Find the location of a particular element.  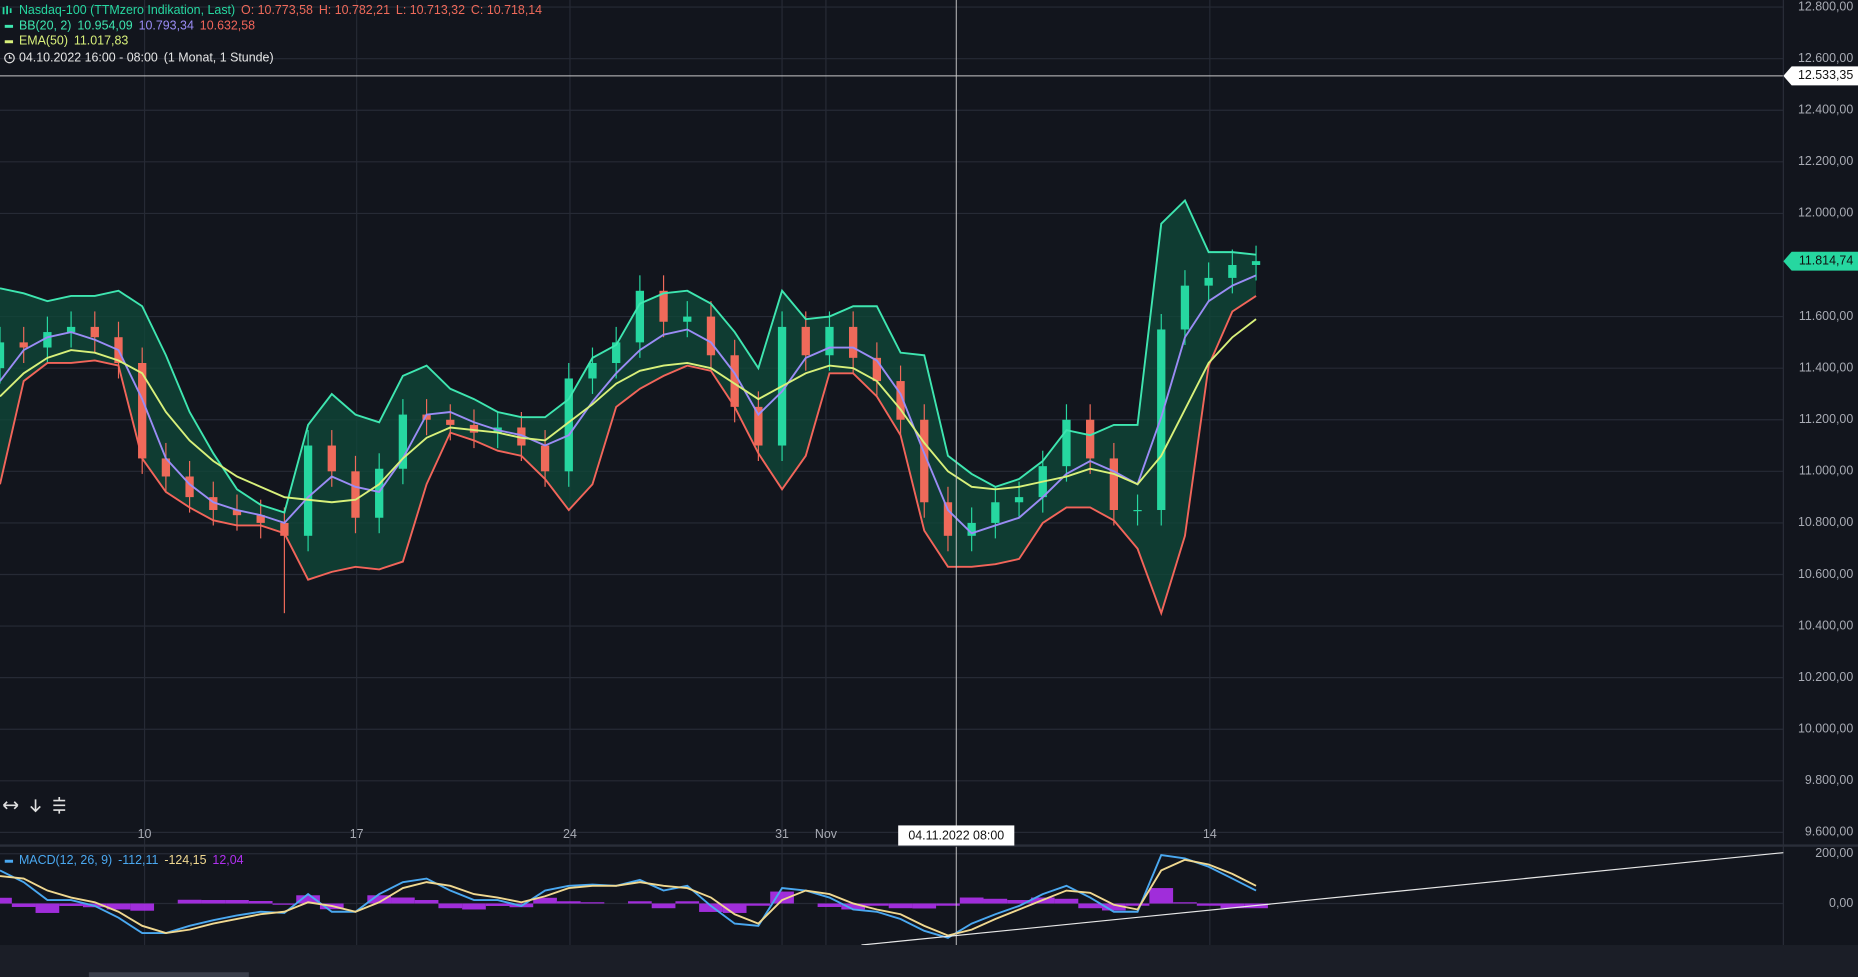

macd-value: -124,15 is located at coordinates (185, 860).